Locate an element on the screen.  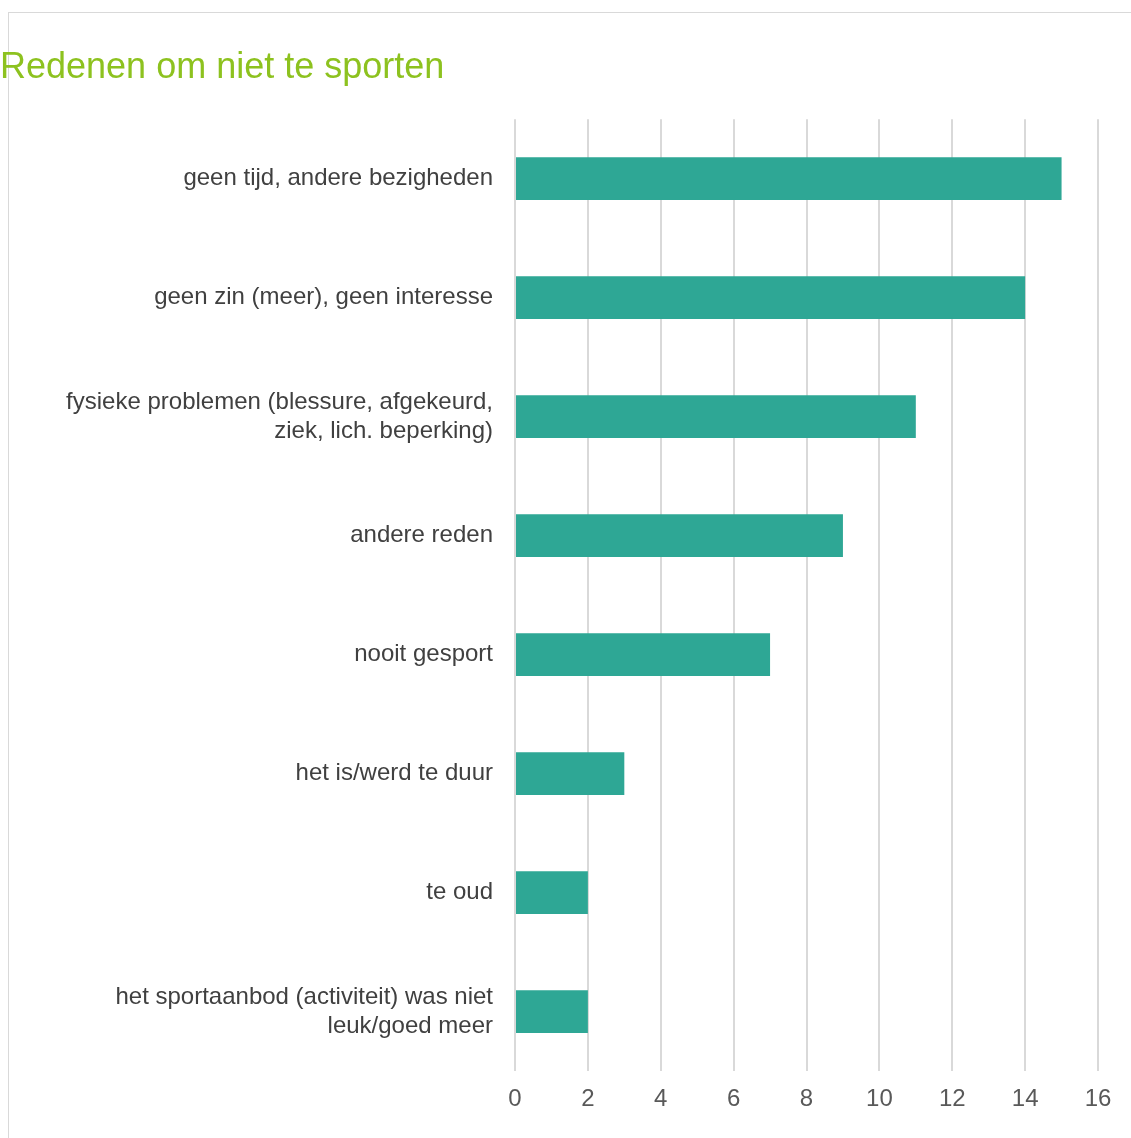
x-tick-label: 2 is located at coordinates (588, 1098).